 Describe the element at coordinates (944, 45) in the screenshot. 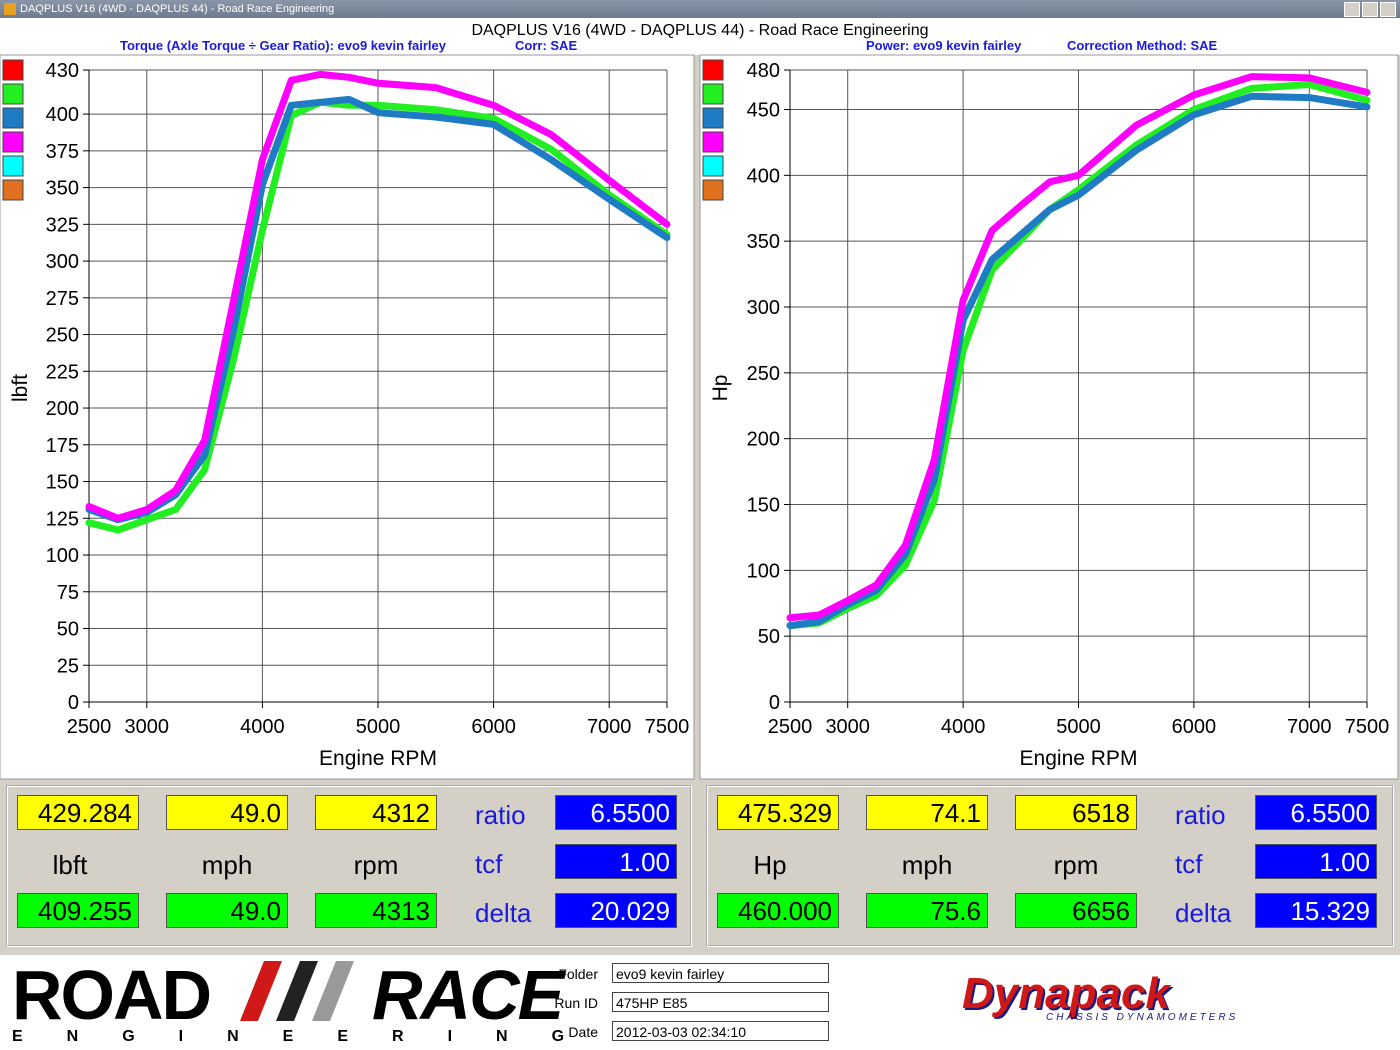

I see `chart-title: Power: evo9 kevin fairley` at that location.